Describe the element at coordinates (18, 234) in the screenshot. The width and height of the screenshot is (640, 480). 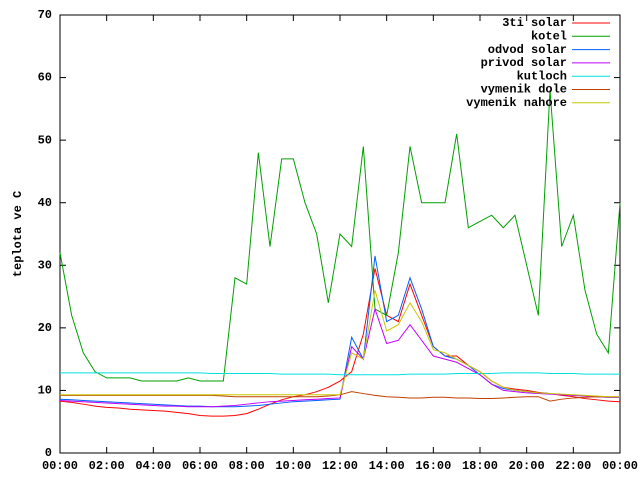
I see `y-axis-label: teplota ve C` at that location.